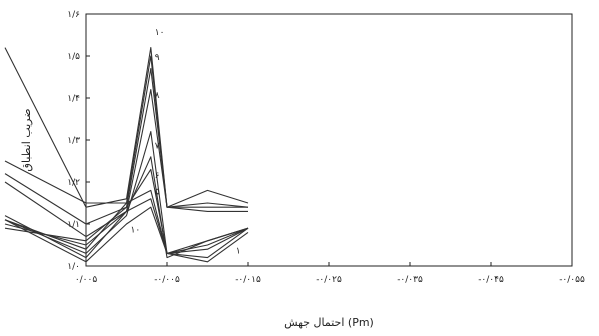 Image resolution: width=599 pixels, height=336 pixels. I want to click on x-tick-label: -۰/۰۵۵, so click(572, 280).